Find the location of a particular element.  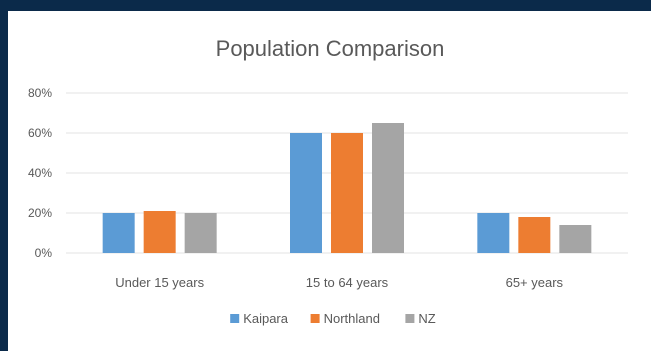

y-axis: 0% 20% 40% 60% 80% is located at coordinates (40, 173).